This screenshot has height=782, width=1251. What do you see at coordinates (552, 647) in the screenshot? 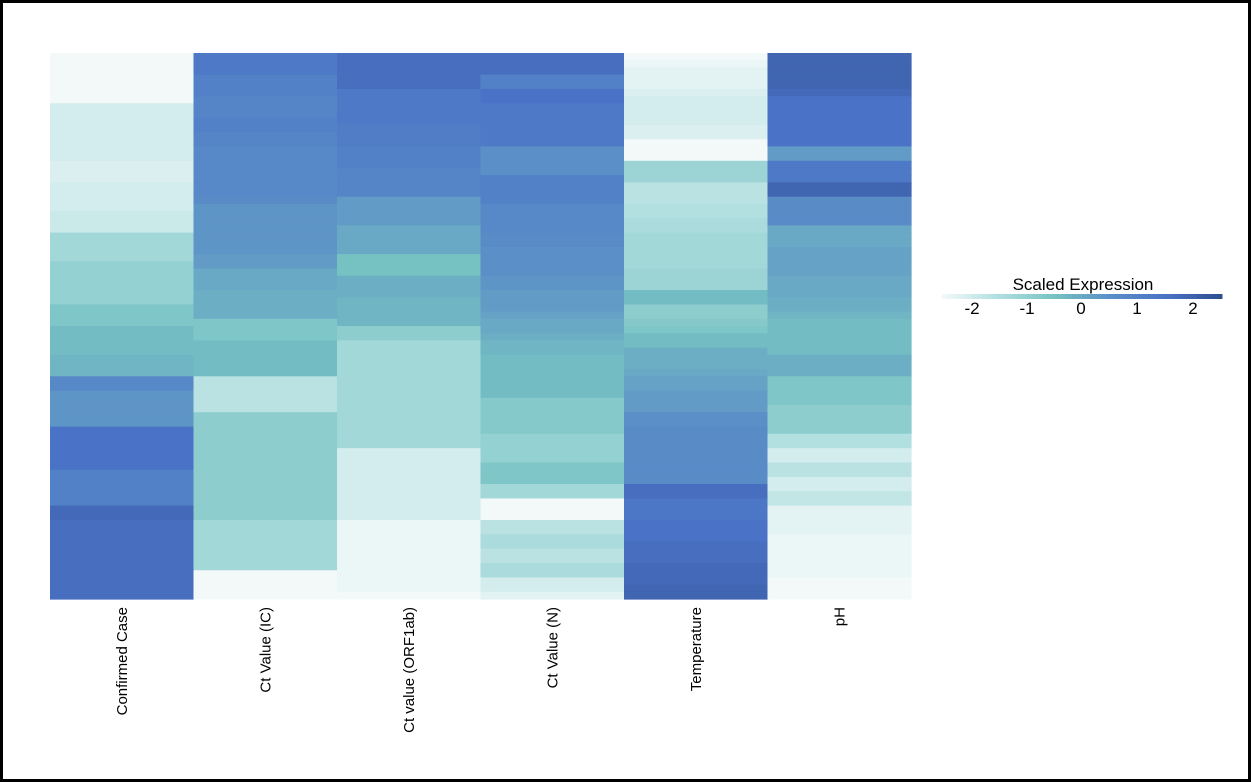
I see `x-axis-label: Ct Value (N)` at bounding box center [552, 647].